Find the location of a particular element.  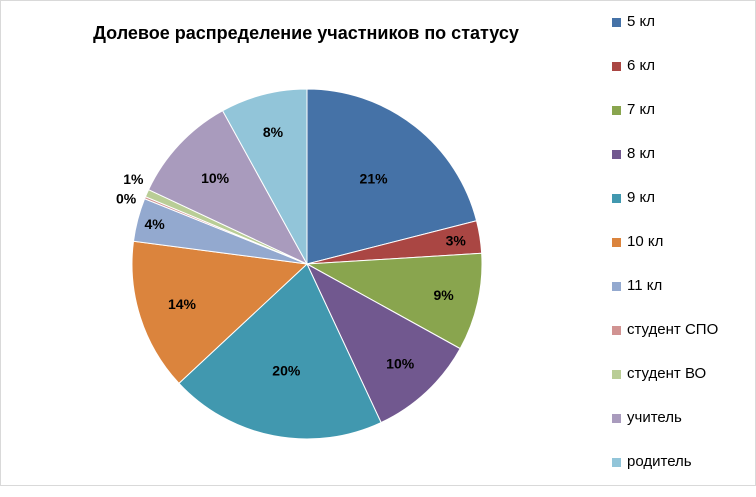

data-label-11: 8% is located at coordinates (273, 132).